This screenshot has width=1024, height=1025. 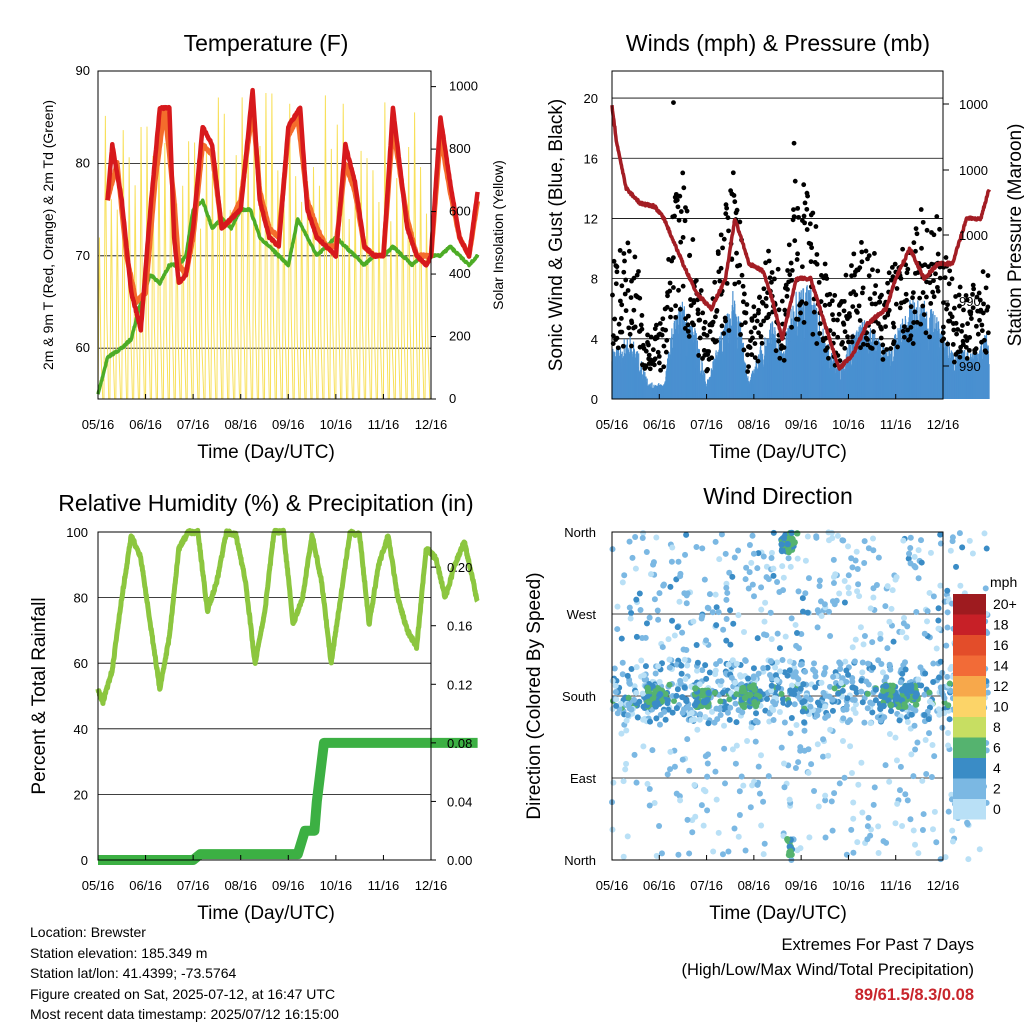 I want to click on winds-ytick-label: 12, so click(x=591, y=218).